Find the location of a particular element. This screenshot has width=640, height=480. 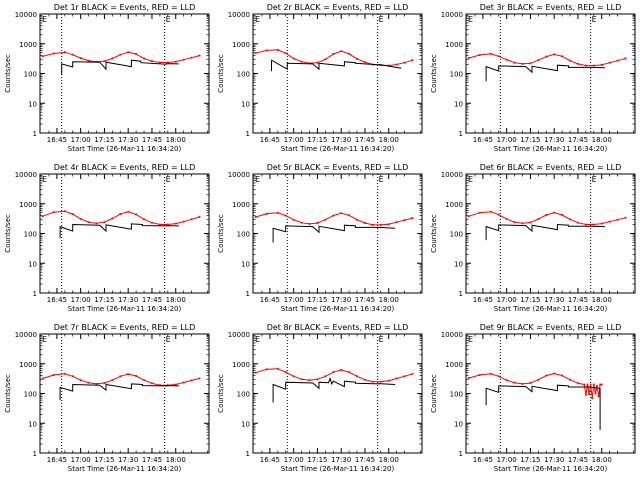

x-tick-label: 17:30 is located at coordinates (554, 300).